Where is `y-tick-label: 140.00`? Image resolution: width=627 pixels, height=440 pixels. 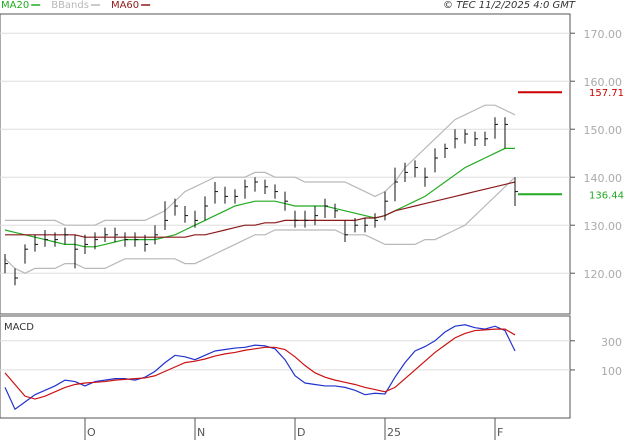 y-tick-label: 140.00 is located at coordinates (603, 178).